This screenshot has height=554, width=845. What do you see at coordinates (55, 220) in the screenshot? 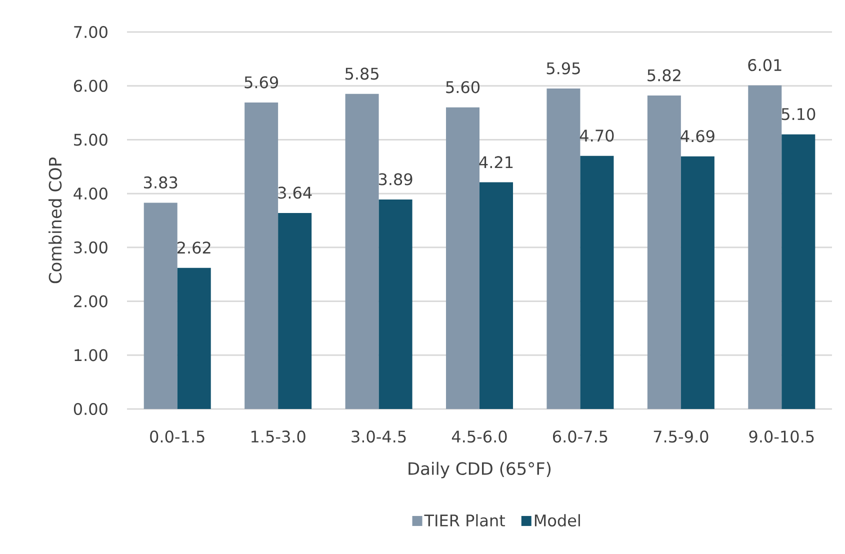
I see `y-axis-title: Combined COP` at bounding box center [55, 220].